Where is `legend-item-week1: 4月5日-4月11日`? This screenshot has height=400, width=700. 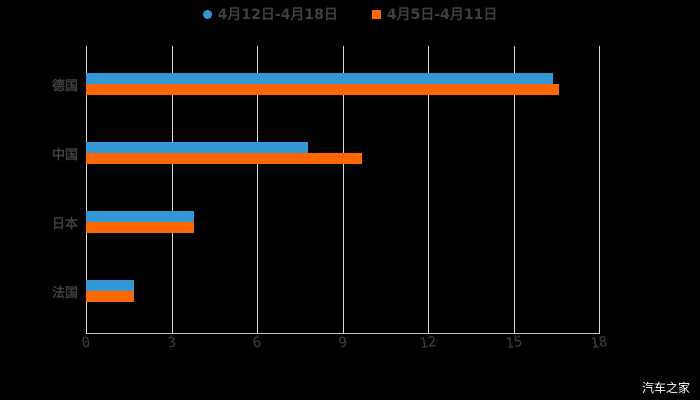
legend-item-week1: 4月5日-4月11日 is located at coordinates (434, 14).